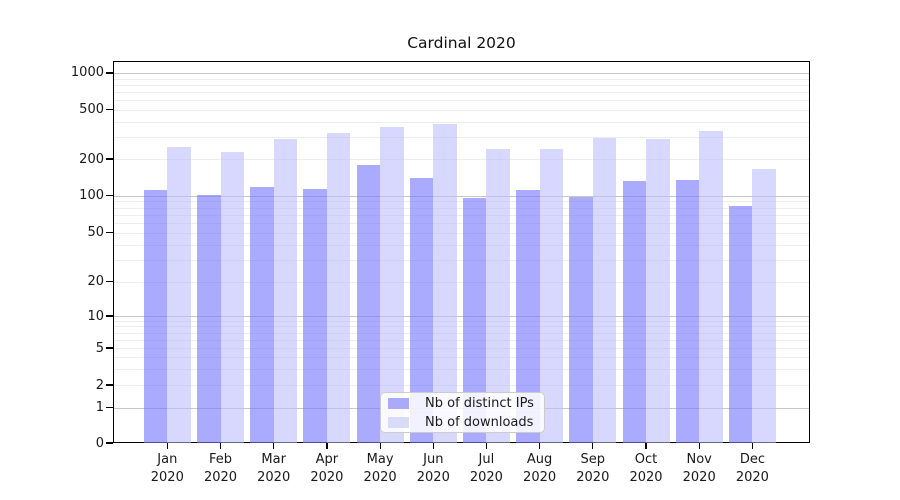 The height and width of the screenshot is (500, 900). What do you see at coordinates (398, 403) in the screenshot?
I see `legend-swatch-distinct-ips` at bounding box center [398, 403].